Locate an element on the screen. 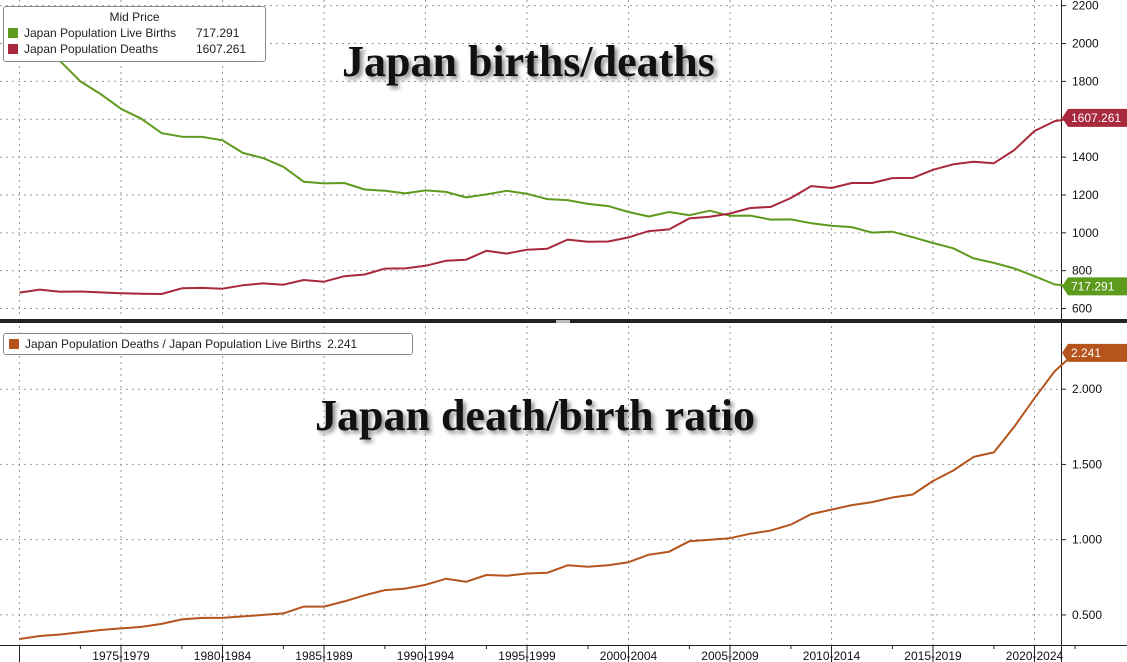 This screenshot has width=1127, height=662. legend-item-deaths: Japan Population Deaths 1607.261 is located at coordinates (134, 49).